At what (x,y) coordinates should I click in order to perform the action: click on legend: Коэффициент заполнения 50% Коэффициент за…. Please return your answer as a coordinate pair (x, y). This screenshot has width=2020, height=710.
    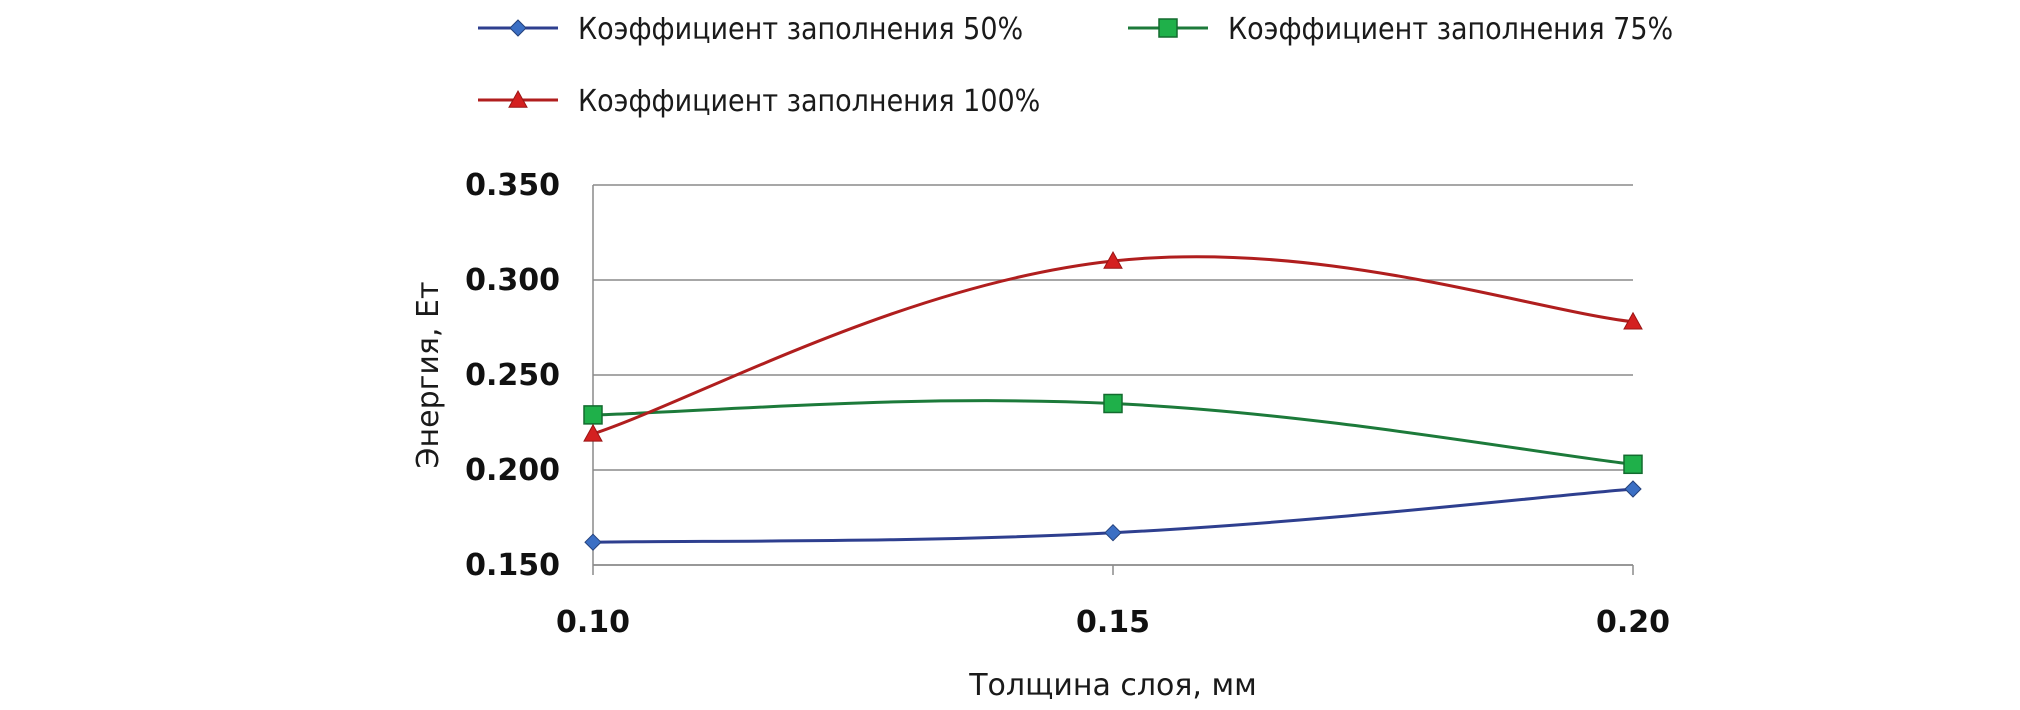
    Looking at the image, I should click on (1075, 65).